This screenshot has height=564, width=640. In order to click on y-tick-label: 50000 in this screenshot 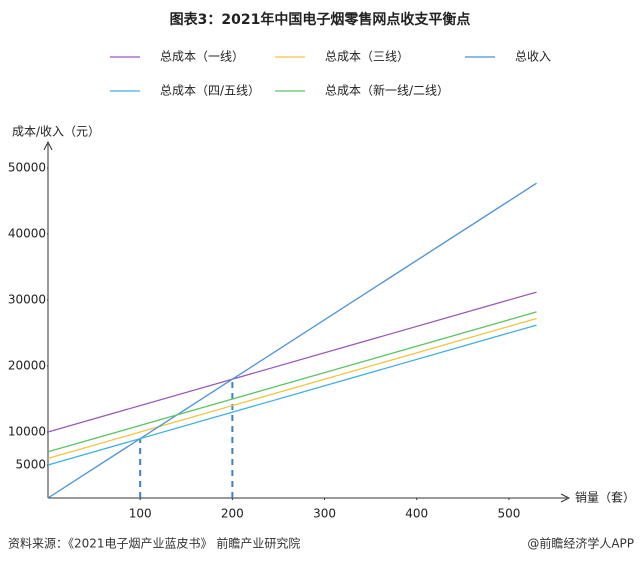, I will do `click(27, 168)`.